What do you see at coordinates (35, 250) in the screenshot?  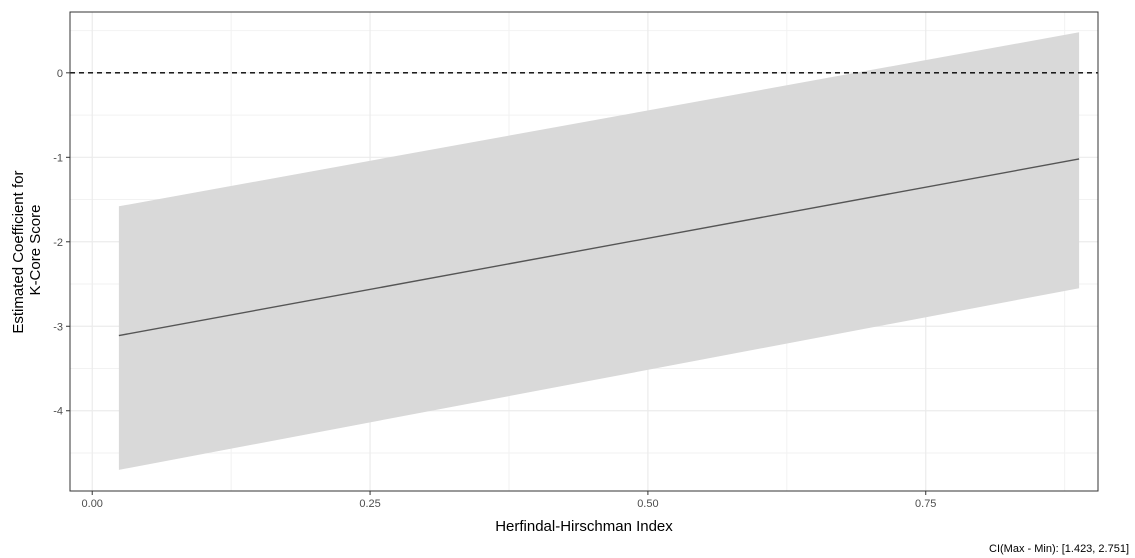 I see `y-axis-title-line-2: K-Core Score` at bounding box center [35, 250].